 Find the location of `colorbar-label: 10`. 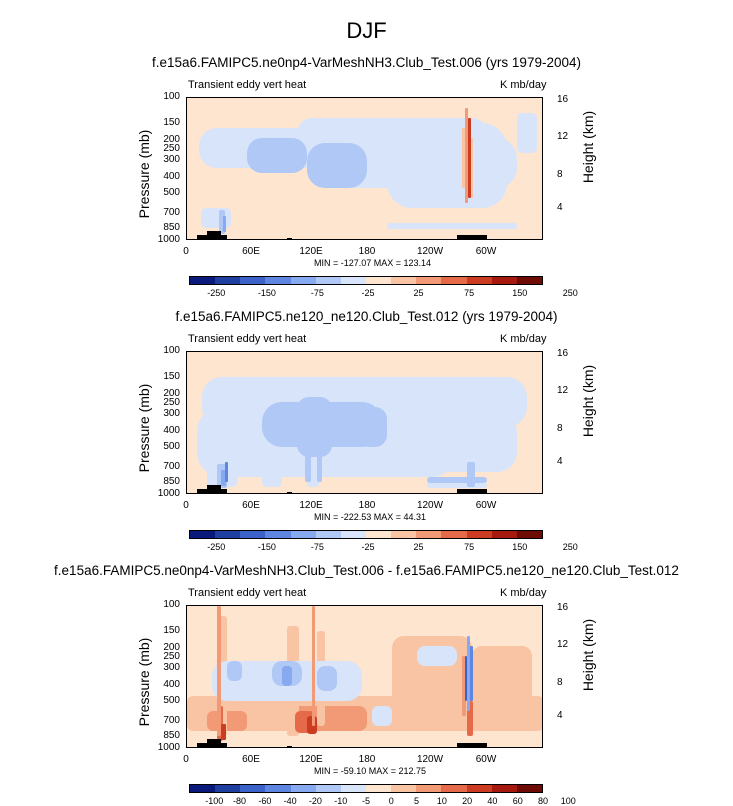

colorbar-label: 10 is located at coordinates (441, 801).